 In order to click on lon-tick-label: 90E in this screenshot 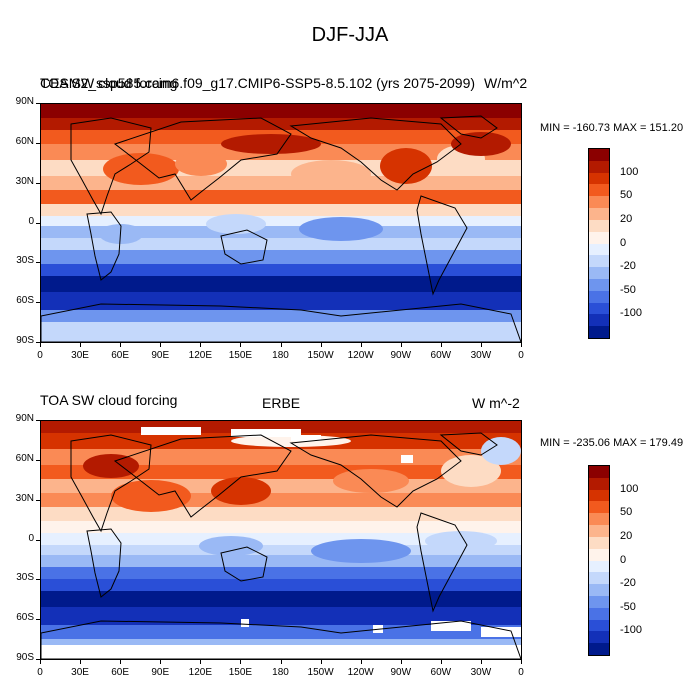, I will do `click(160, 355)`.